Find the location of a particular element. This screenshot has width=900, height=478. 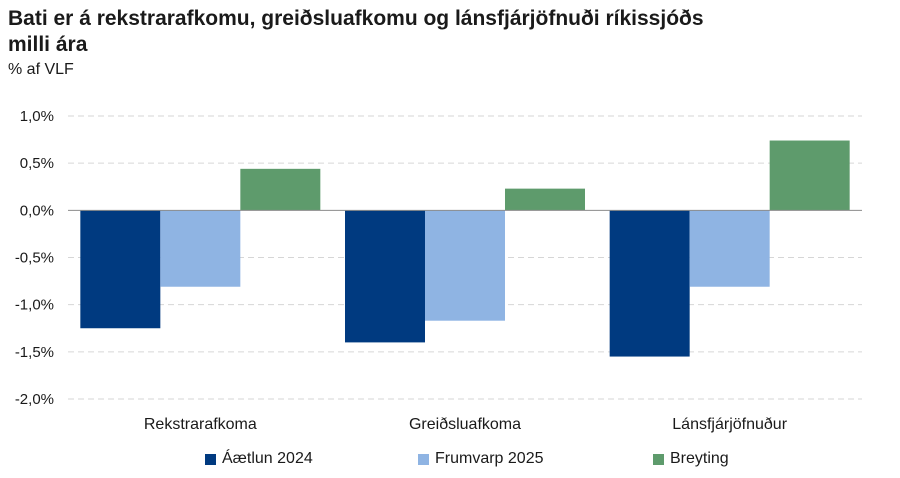

y-tick-label: 1,0% is located at coordinates (37, 116).